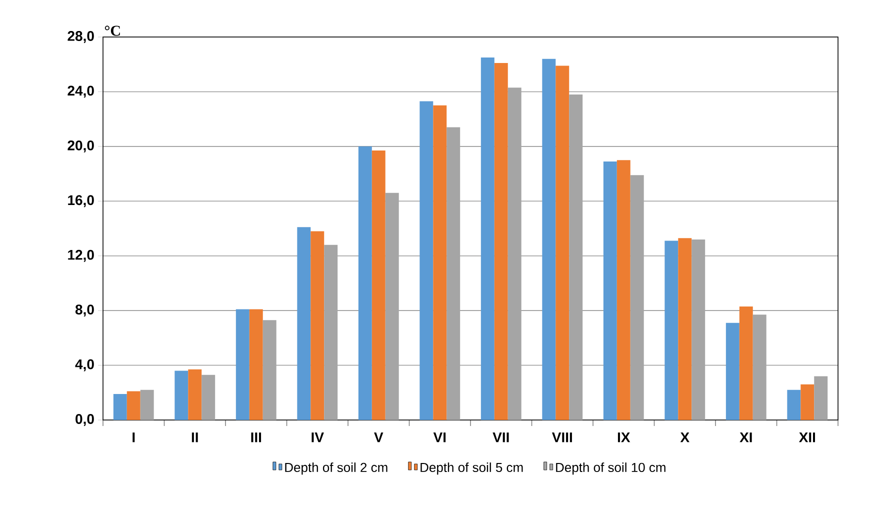 The image size is (896, 511). Describe the element at coordinates (624, 437) in the screenshot. I see `x-tick-label: IX` at that location.